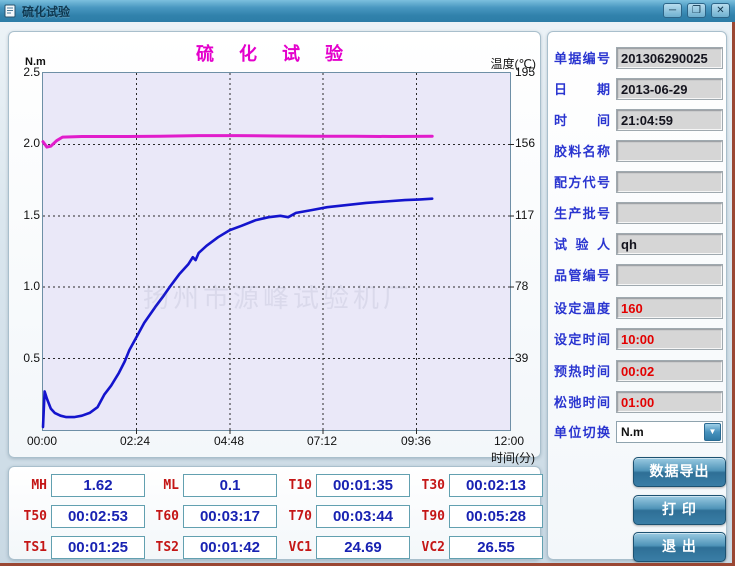 The height and width of the screenshot is (566, 735). I want to click on result-t90: T90 00:05:28, so click(480, 516).